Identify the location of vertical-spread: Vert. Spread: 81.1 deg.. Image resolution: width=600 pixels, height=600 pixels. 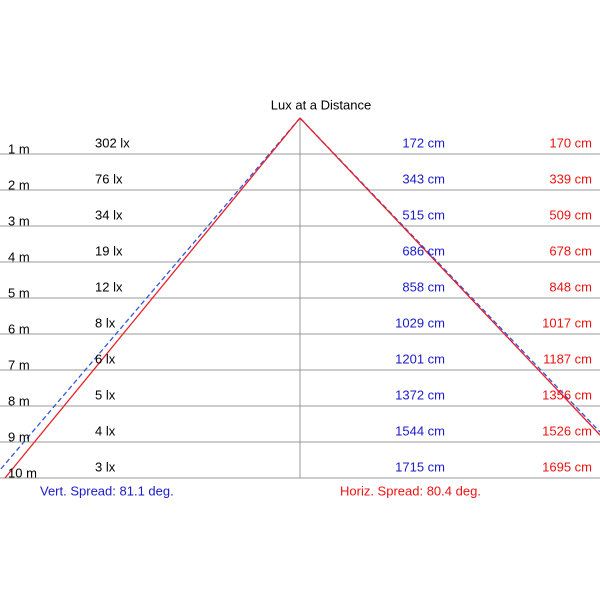
(107, 490).